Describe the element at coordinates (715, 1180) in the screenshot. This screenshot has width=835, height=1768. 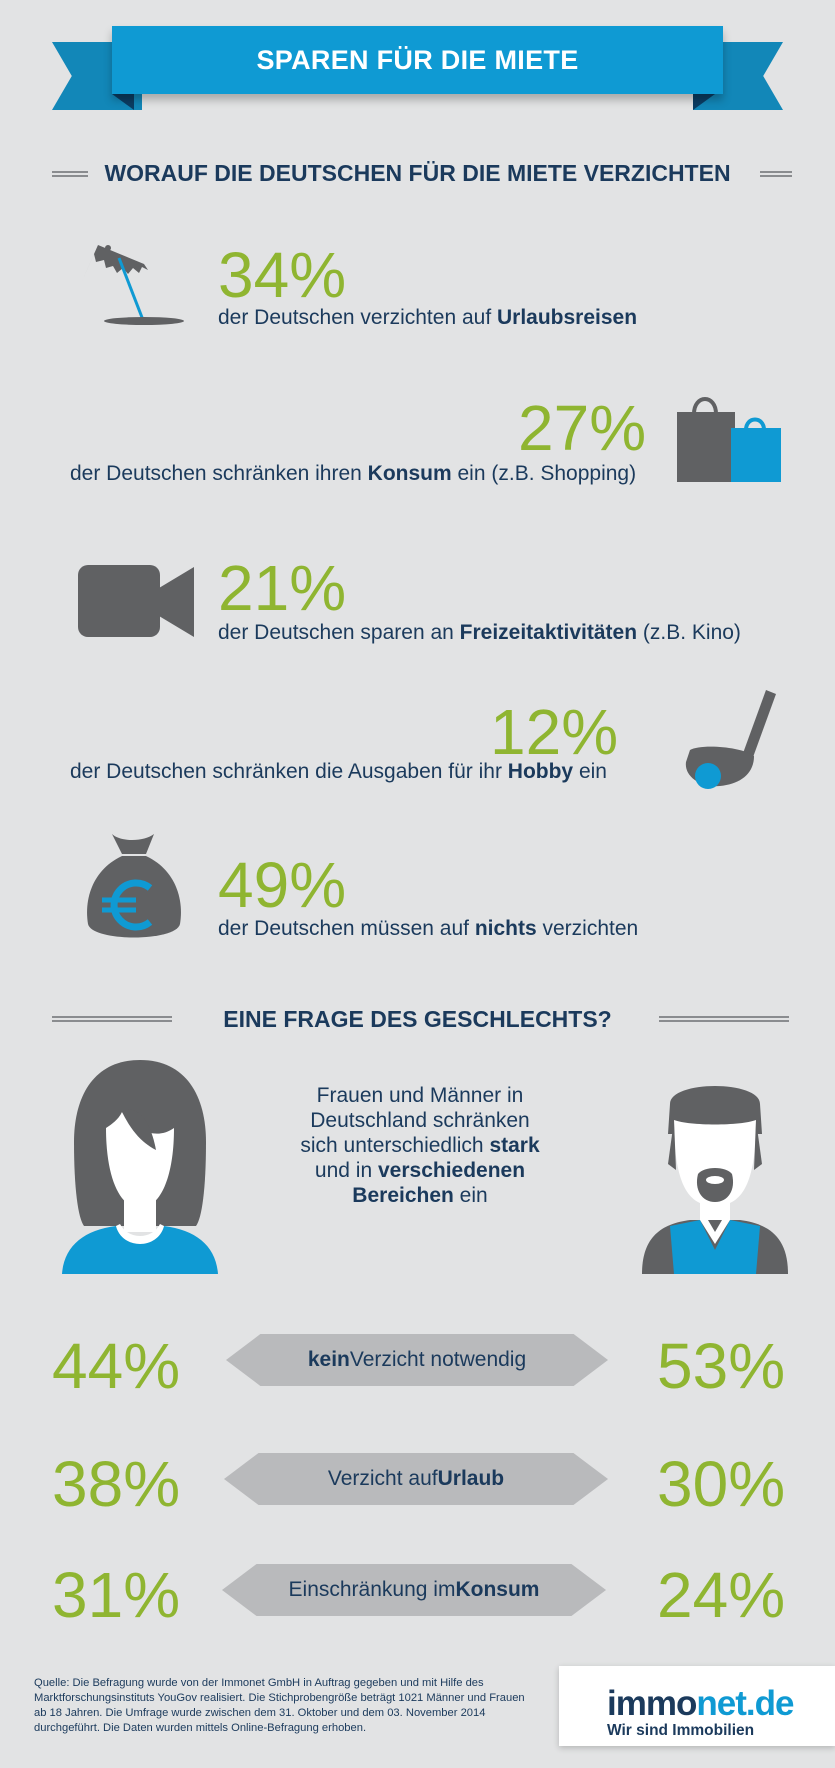
I see `man-avatar-icon` at that location.